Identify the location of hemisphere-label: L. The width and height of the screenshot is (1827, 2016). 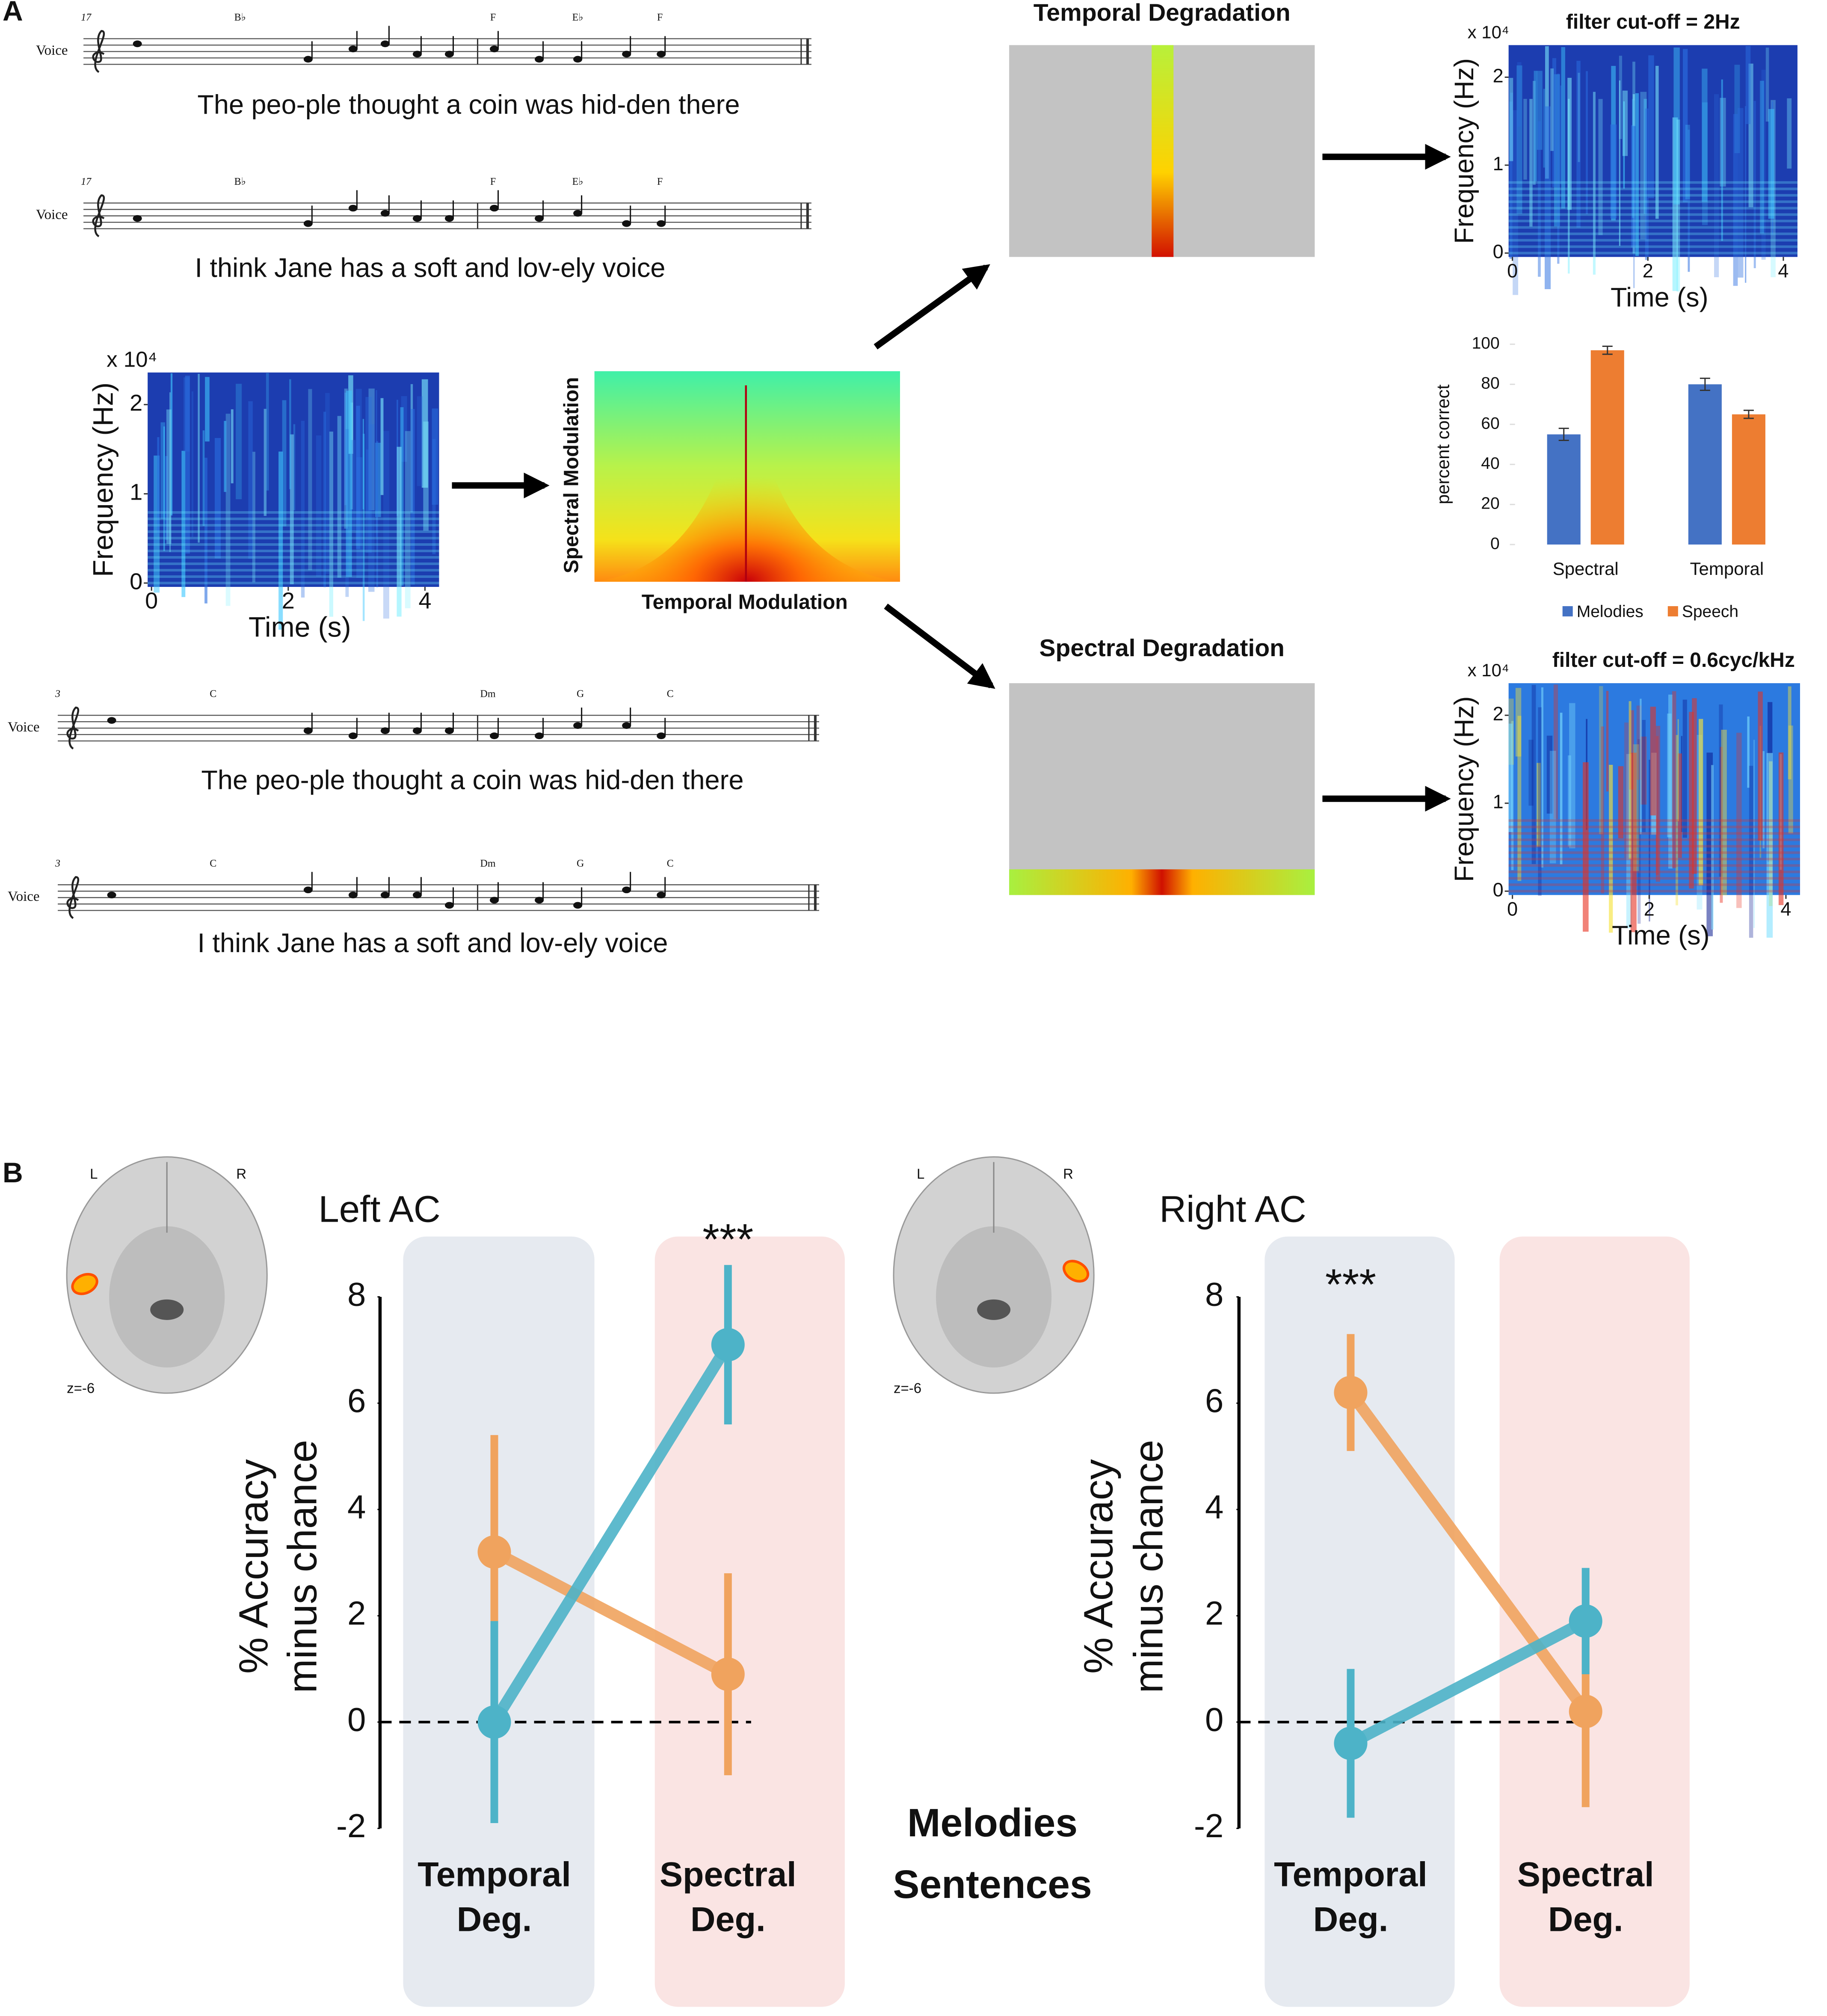
(94, 1173).